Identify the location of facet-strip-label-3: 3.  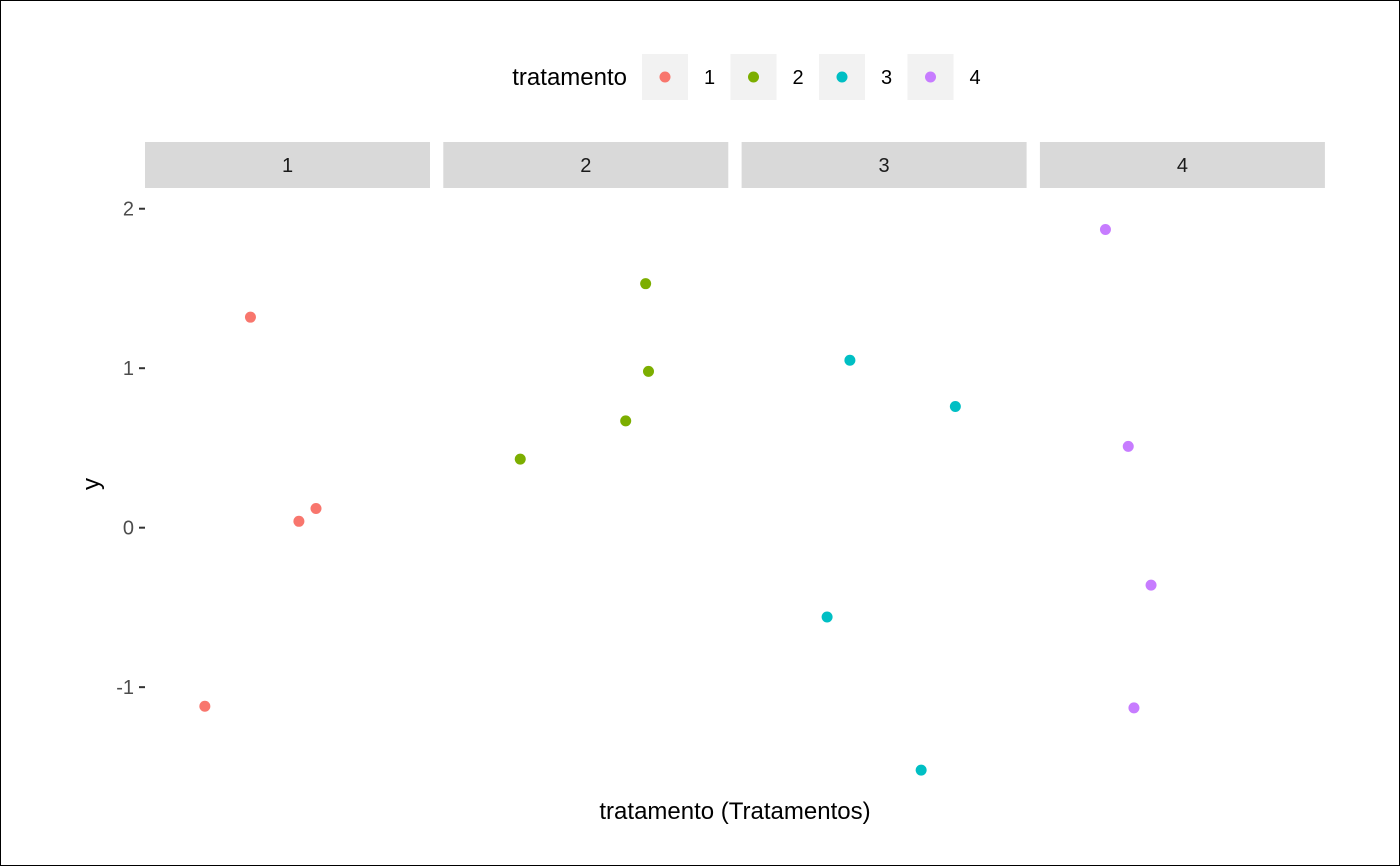
(884, 166).